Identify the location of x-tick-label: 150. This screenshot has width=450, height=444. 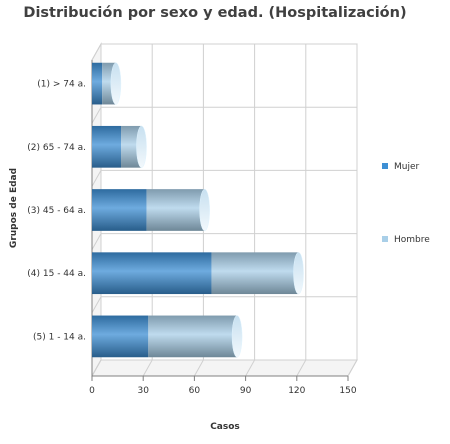
(347, 391).